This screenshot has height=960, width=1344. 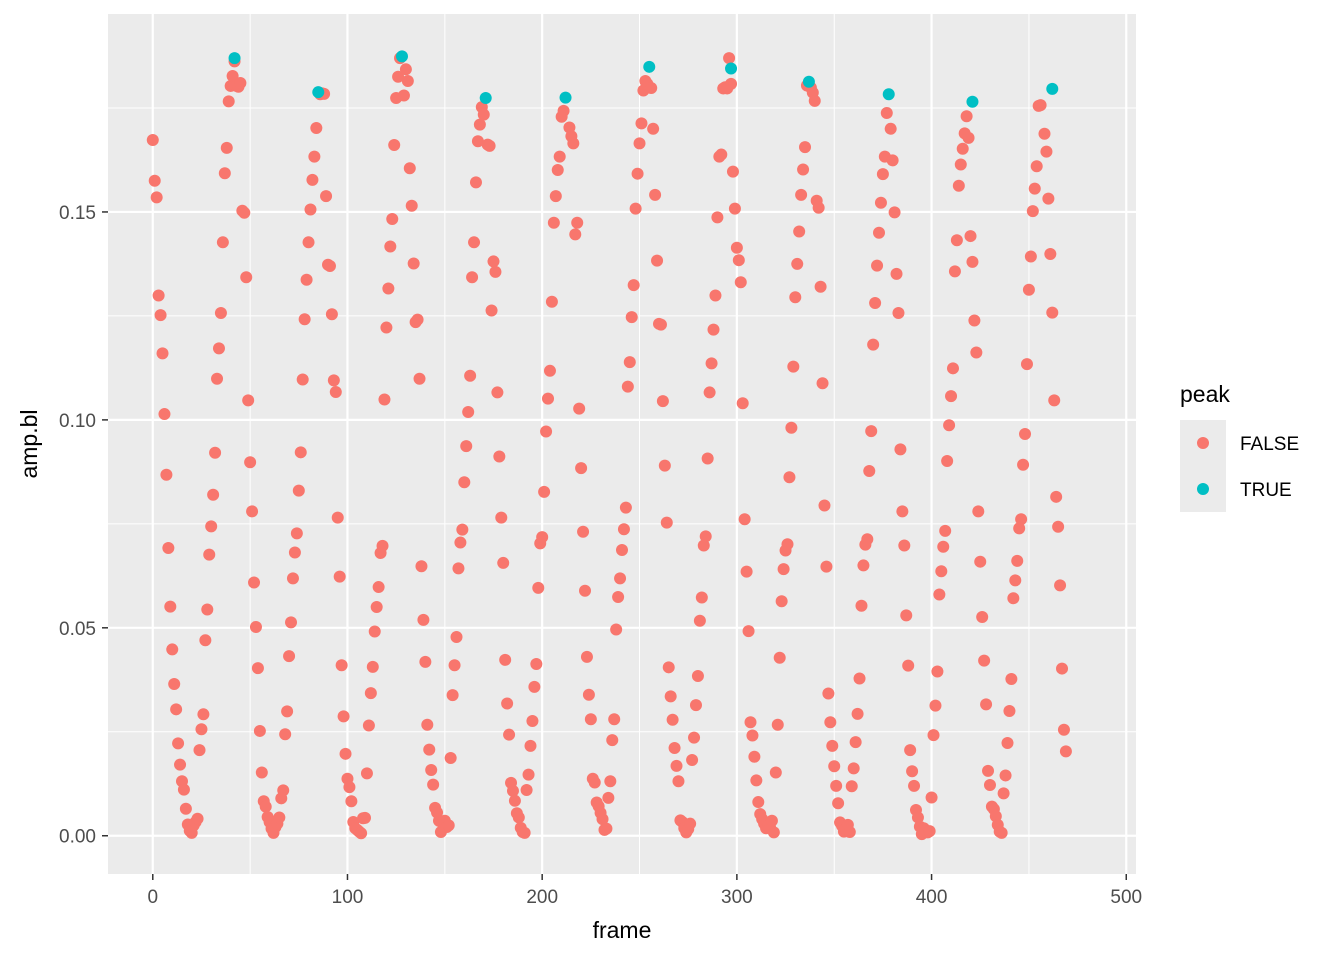 I want to click on legend-dot-false, so click(x=1203, y=443).